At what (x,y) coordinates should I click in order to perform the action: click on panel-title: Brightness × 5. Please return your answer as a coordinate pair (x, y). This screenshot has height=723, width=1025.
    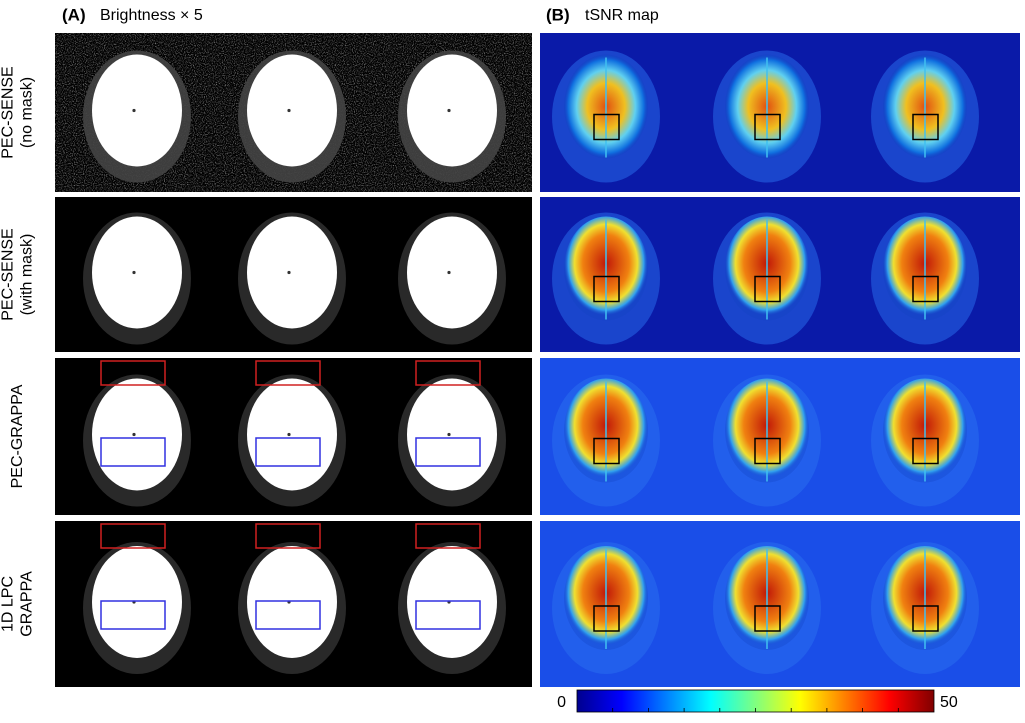
    Looking at the image, I should click on (151, 15).